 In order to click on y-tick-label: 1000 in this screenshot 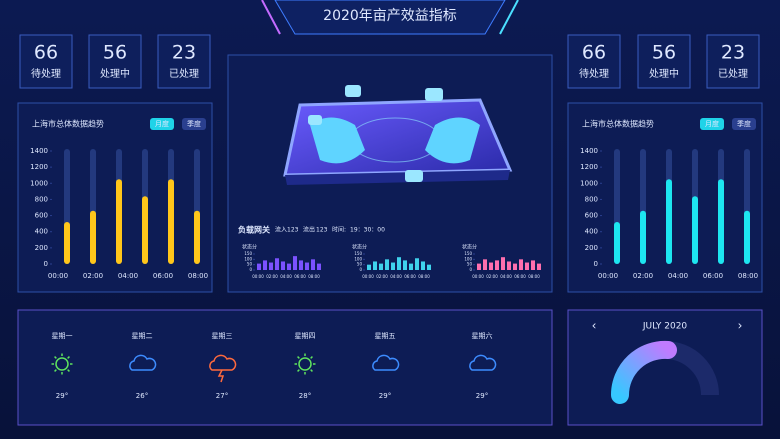, I will do `click(39, 183)`.